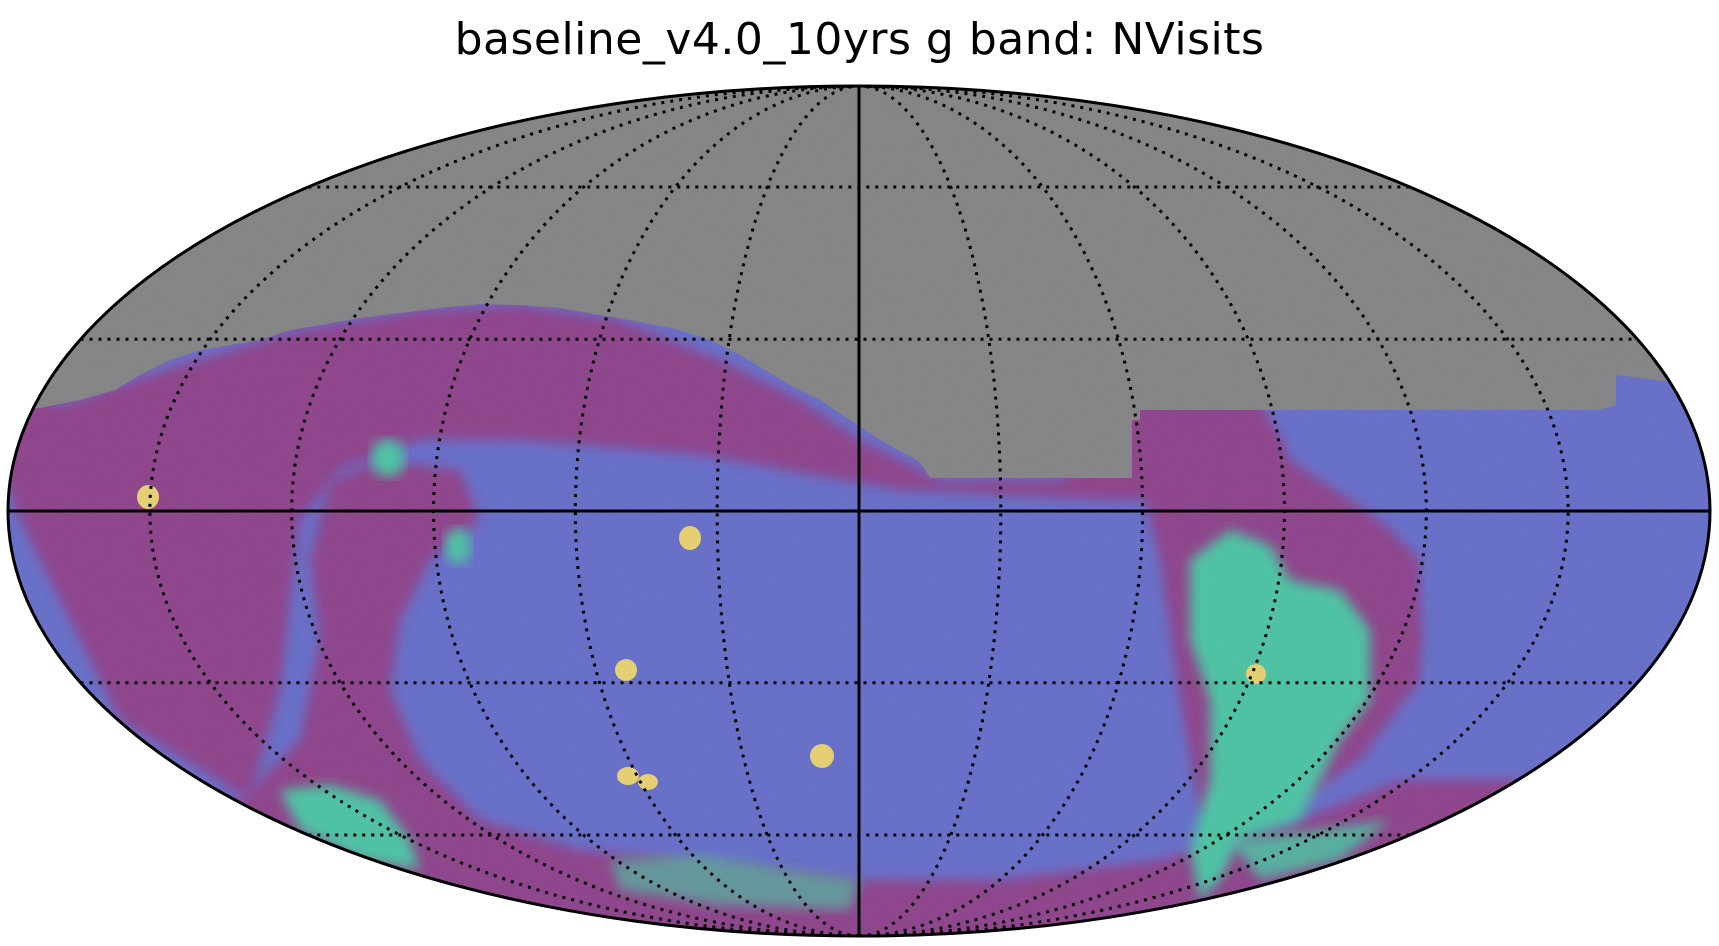  What do you see at coordinates (859, 39) in the screenshot?
I see `map-title: baseline_v4.0_10yrs g band: NVisits` at bounding box center [859, 39].